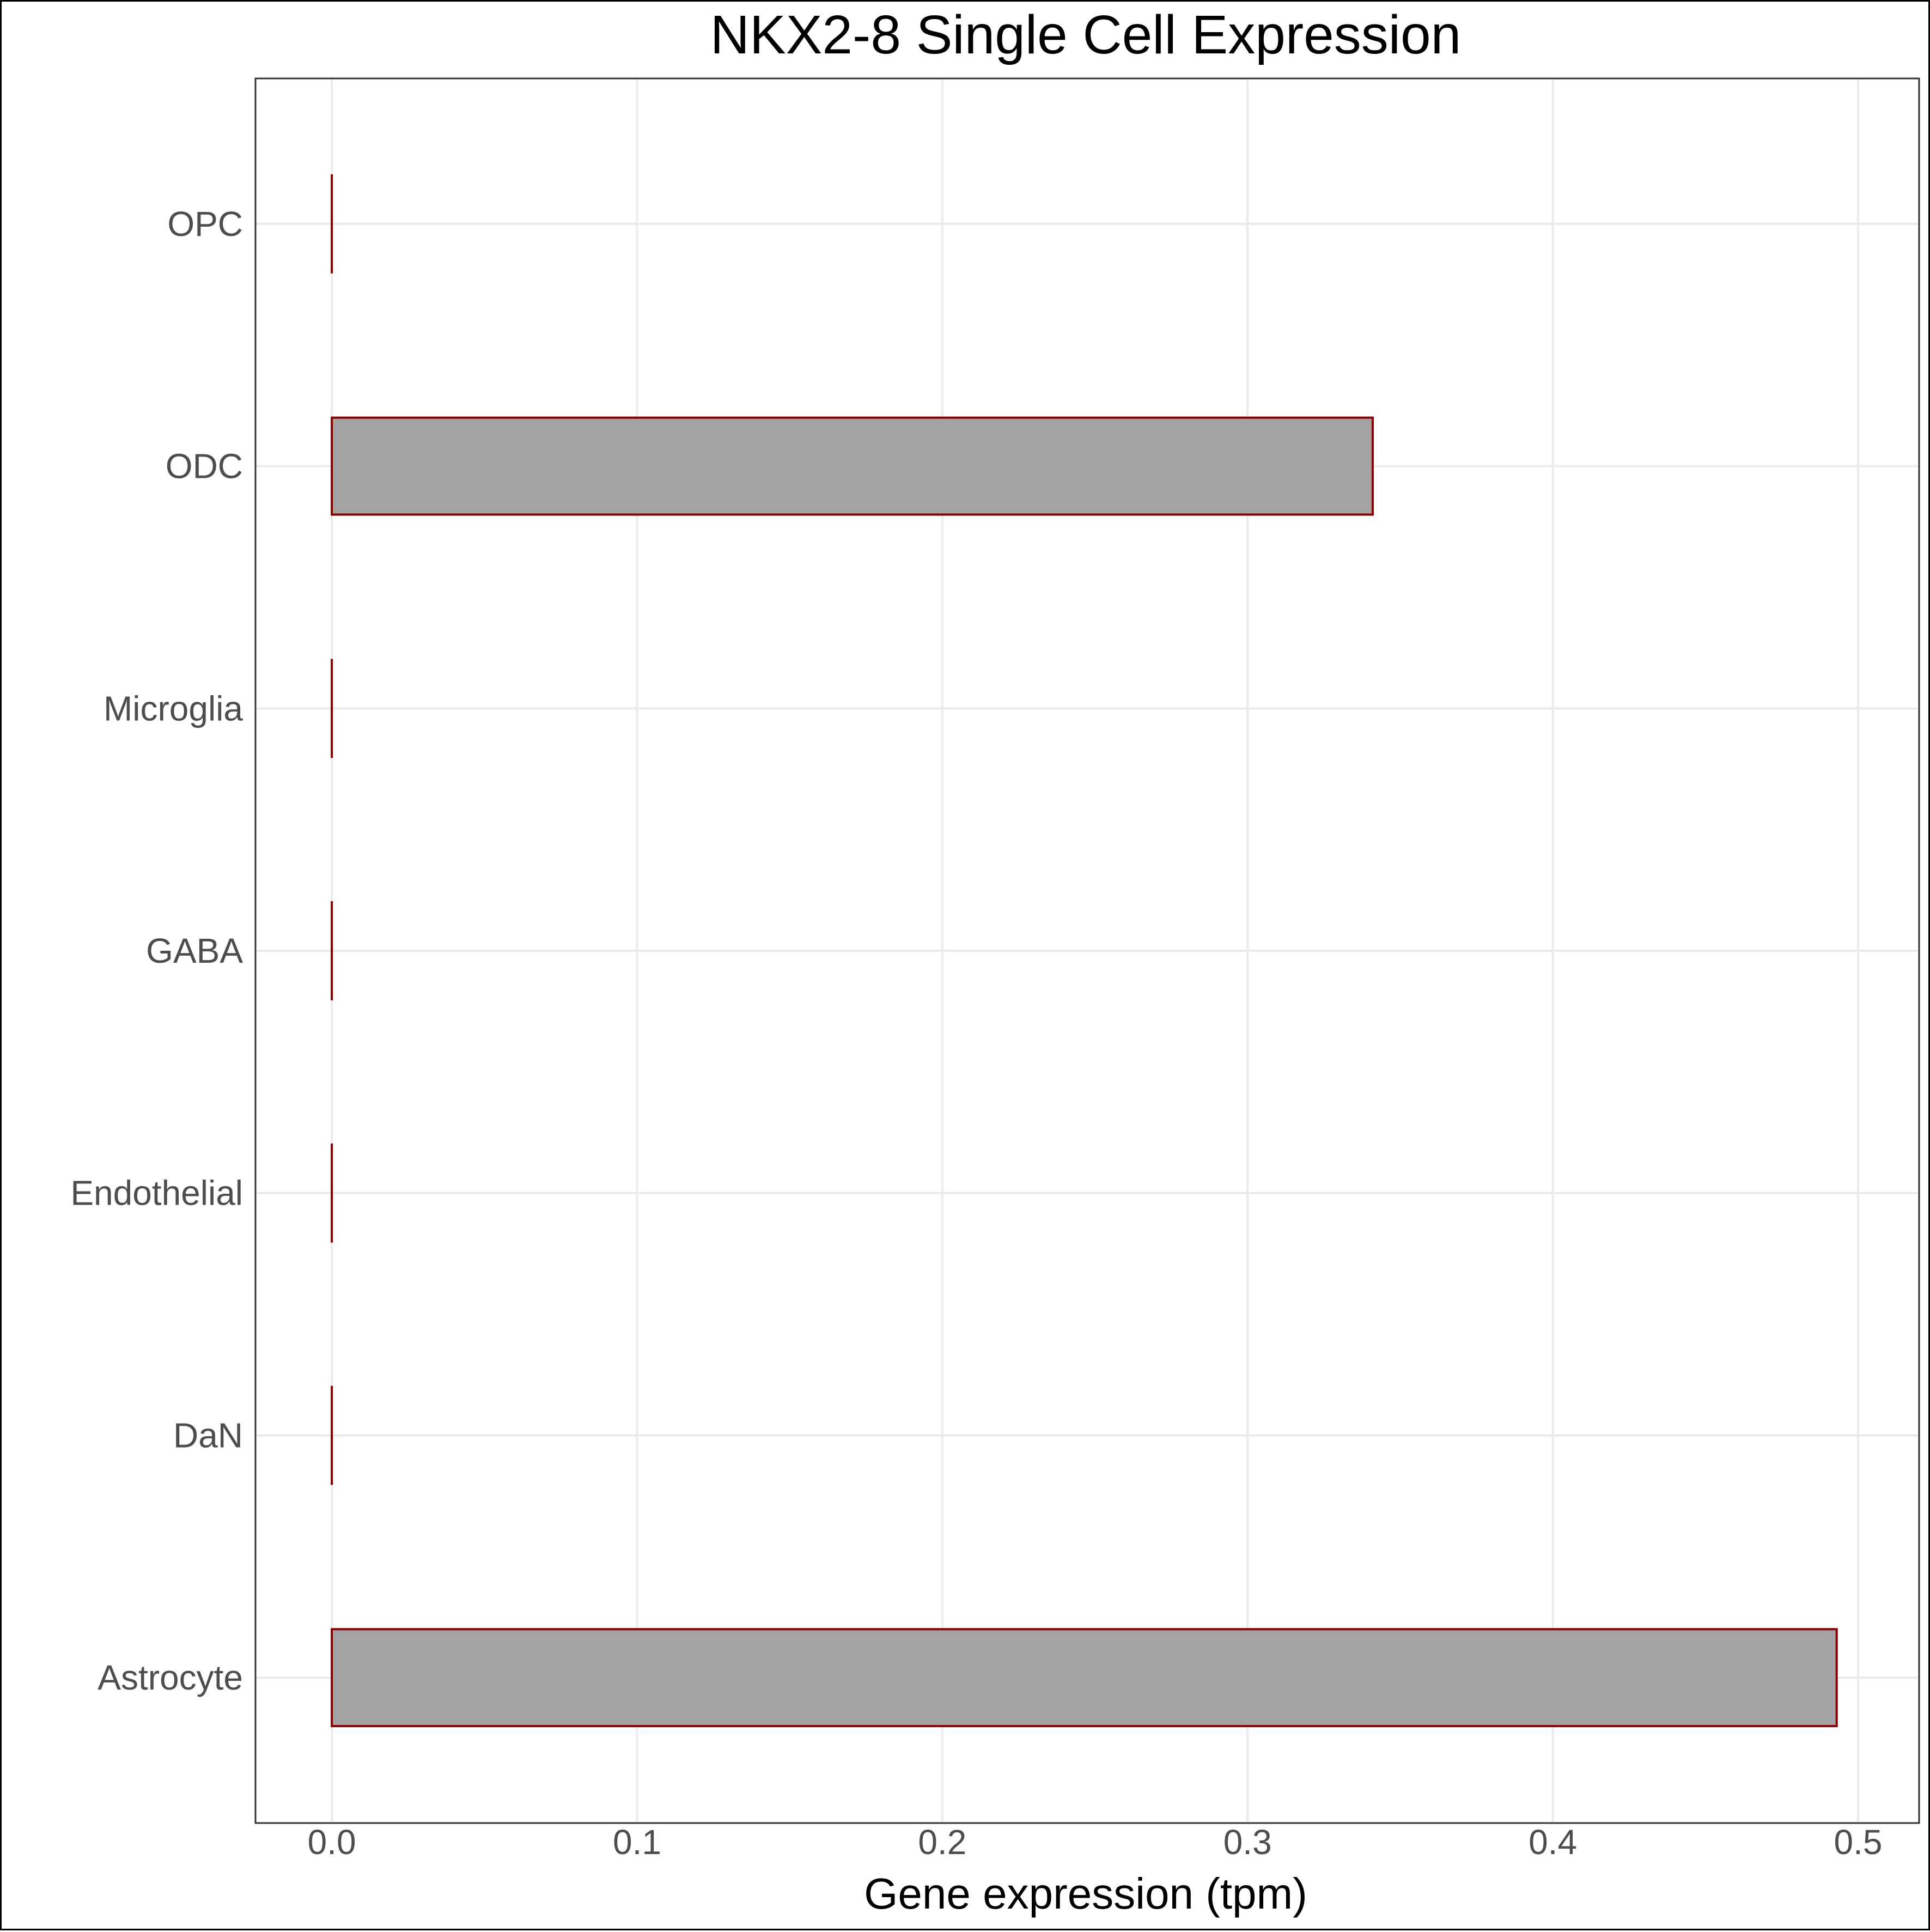 The image size is (1930, 1932). I want to click on y-tick-label: OPC, so click(205, 224).